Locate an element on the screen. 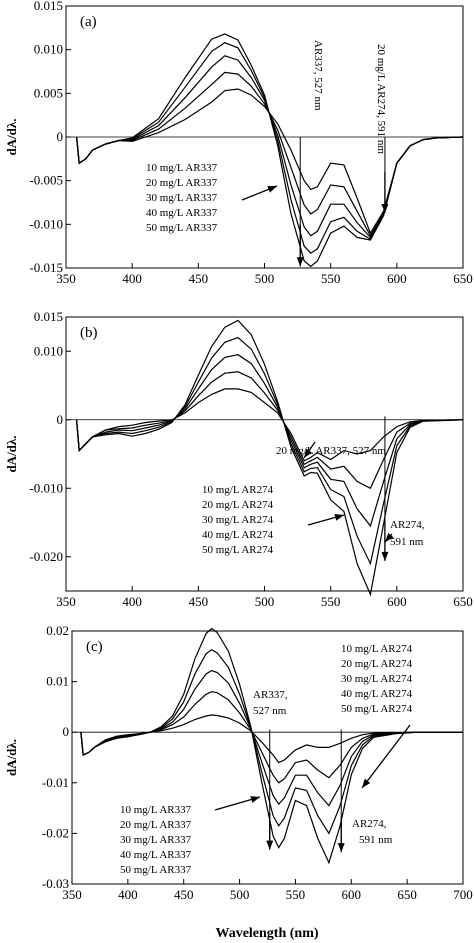 The width and height of the screenshot is (474, 943). marker-label-527b: 527 nm is located at coordinates (270, 711).